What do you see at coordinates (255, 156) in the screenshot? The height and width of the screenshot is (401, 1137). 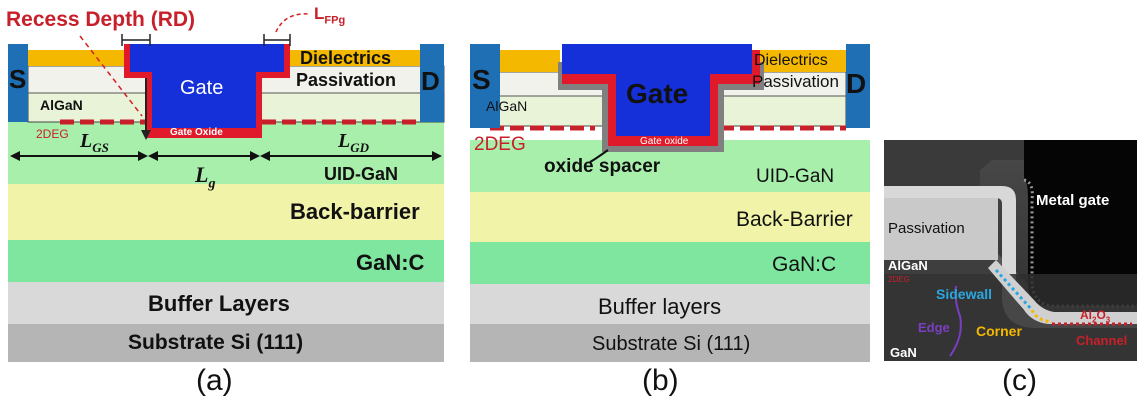 I see `lg-arrow-head-right` at bounding box center [255, 156].